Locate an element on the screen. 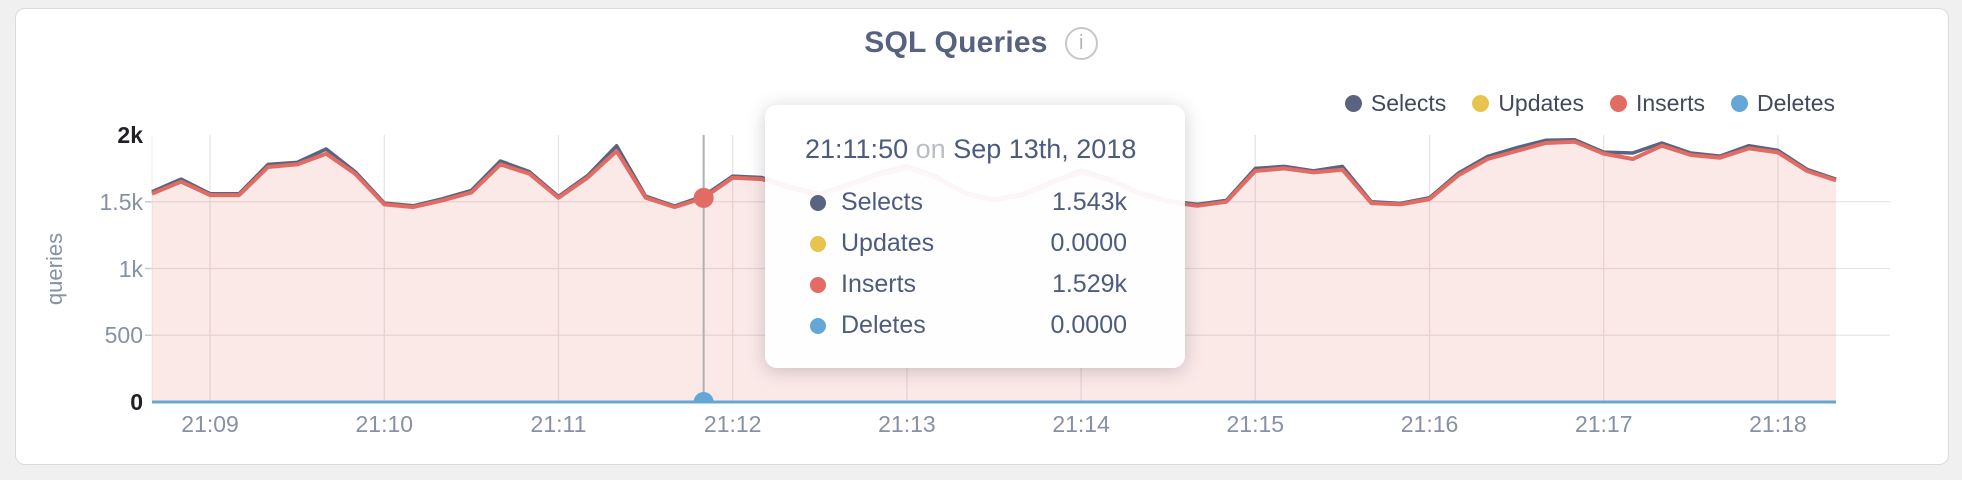  x-tick-label: 21:11 is located at coordinates (558, 424).